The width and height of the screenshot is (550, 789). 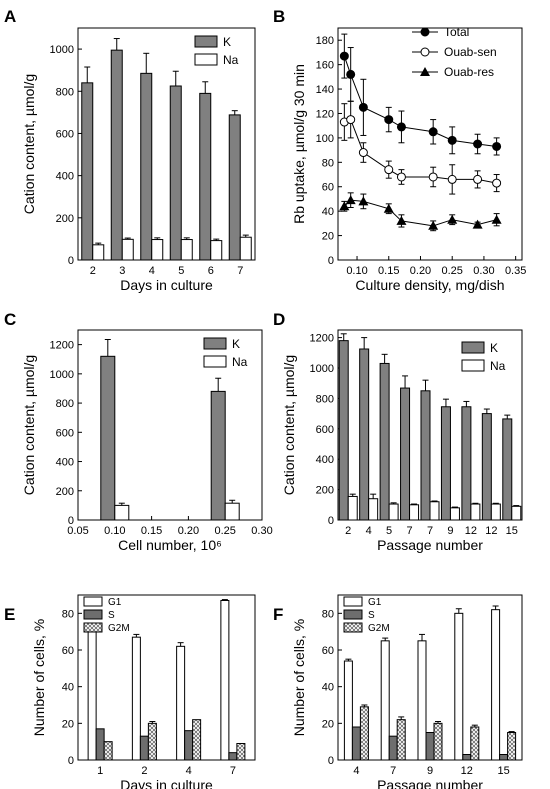 What do you see at coordinates (325, 66) in the screenshot?
I see `ytick-label: 160` at bounding box center [325, 66].